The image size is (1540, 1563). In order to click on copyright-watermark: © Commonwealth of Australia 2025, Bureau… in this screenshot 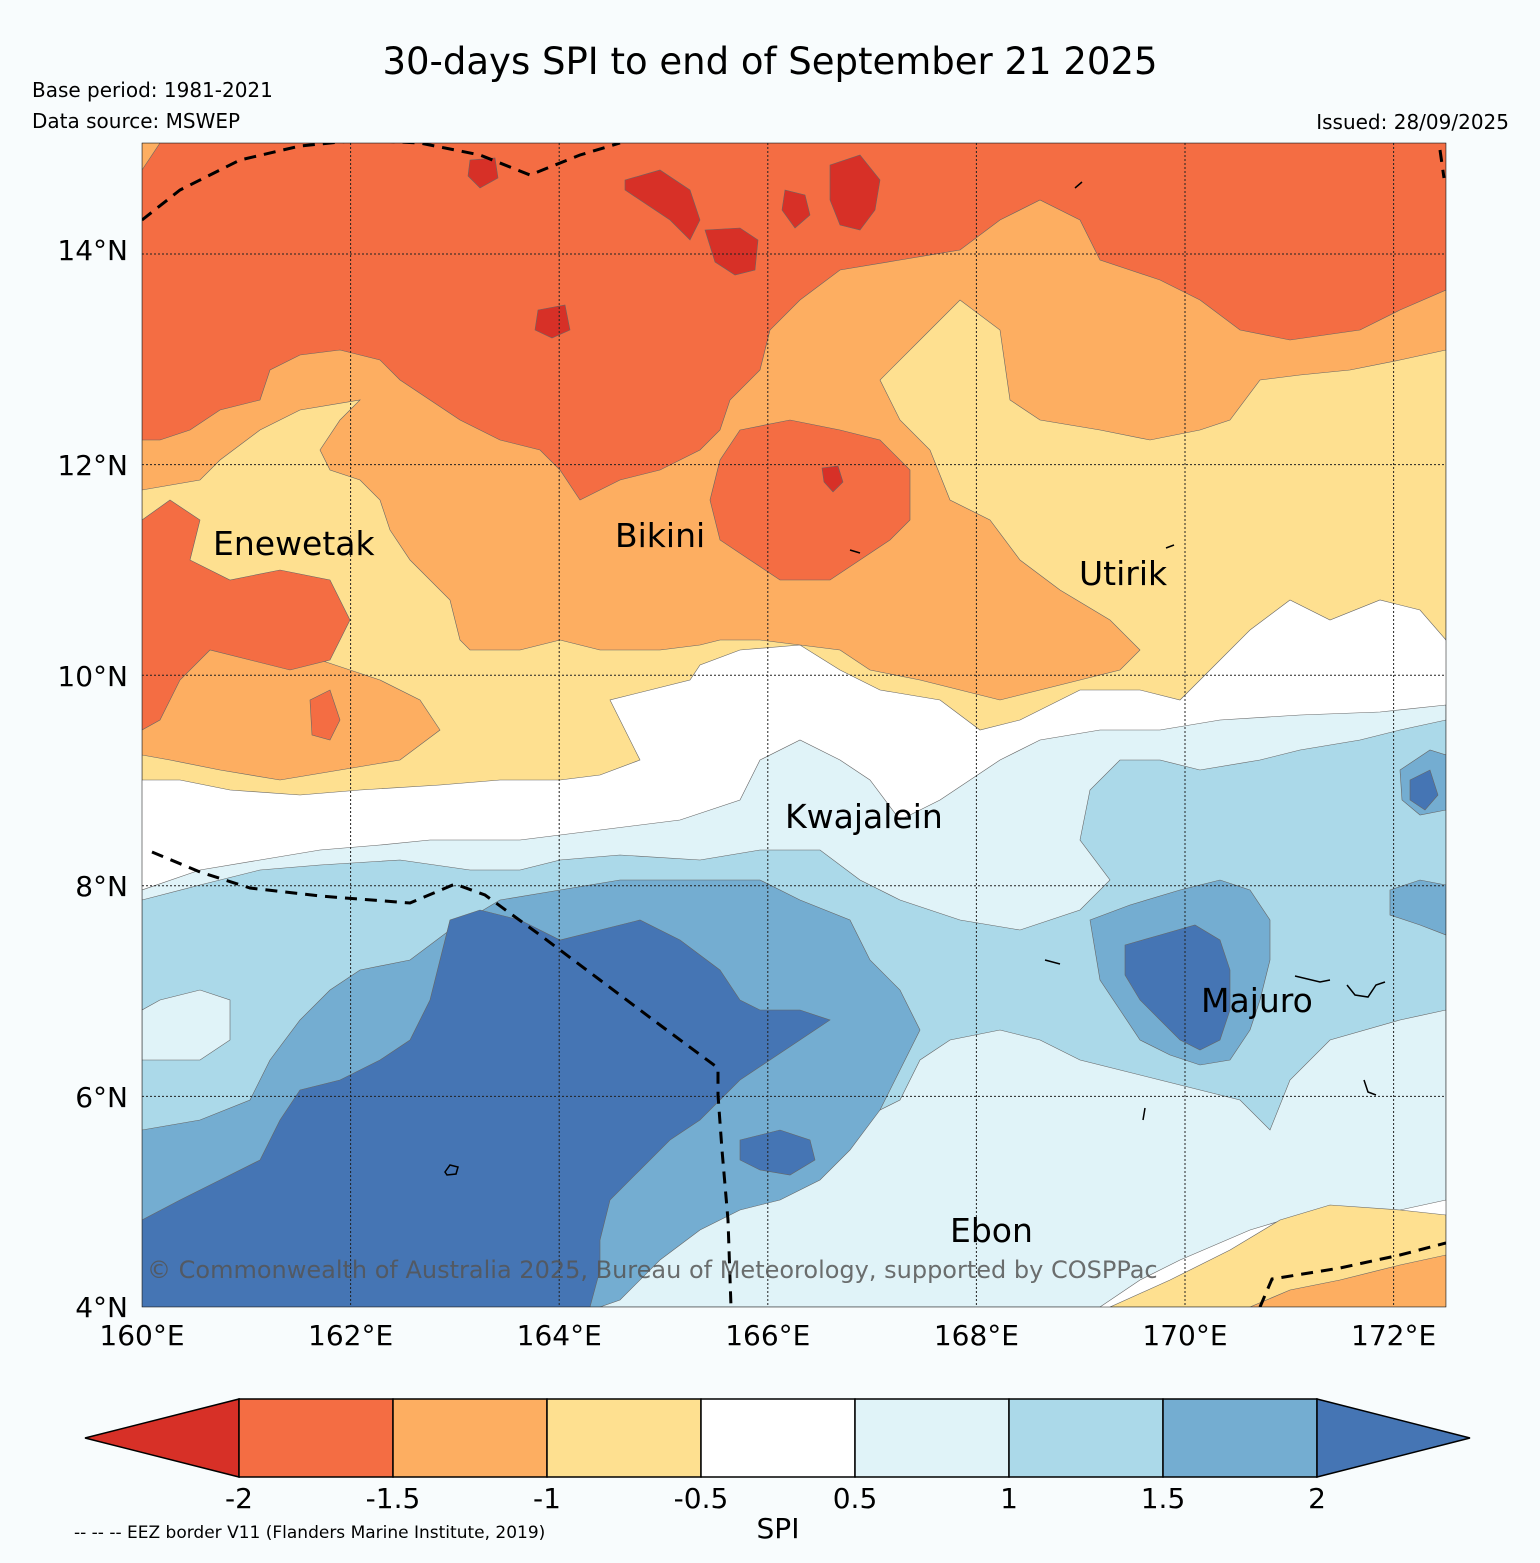, I will do `click(652, 1270)`.